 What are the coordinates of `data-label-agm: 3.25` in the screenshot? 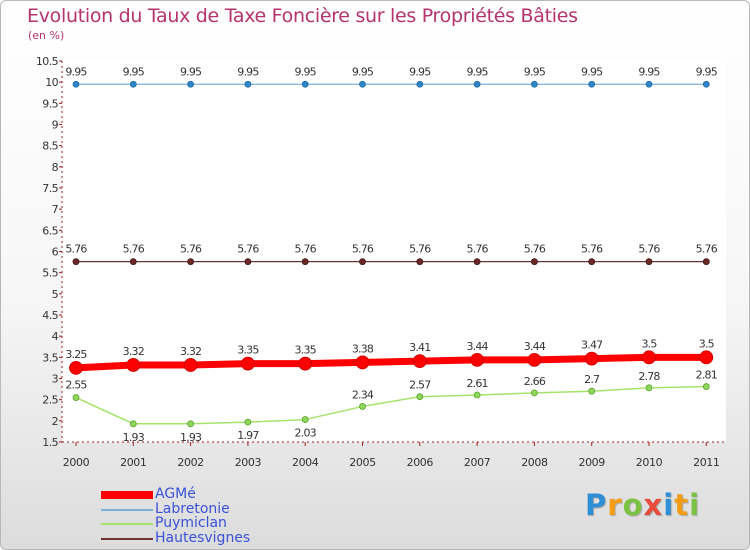 It's located at (76, 354).